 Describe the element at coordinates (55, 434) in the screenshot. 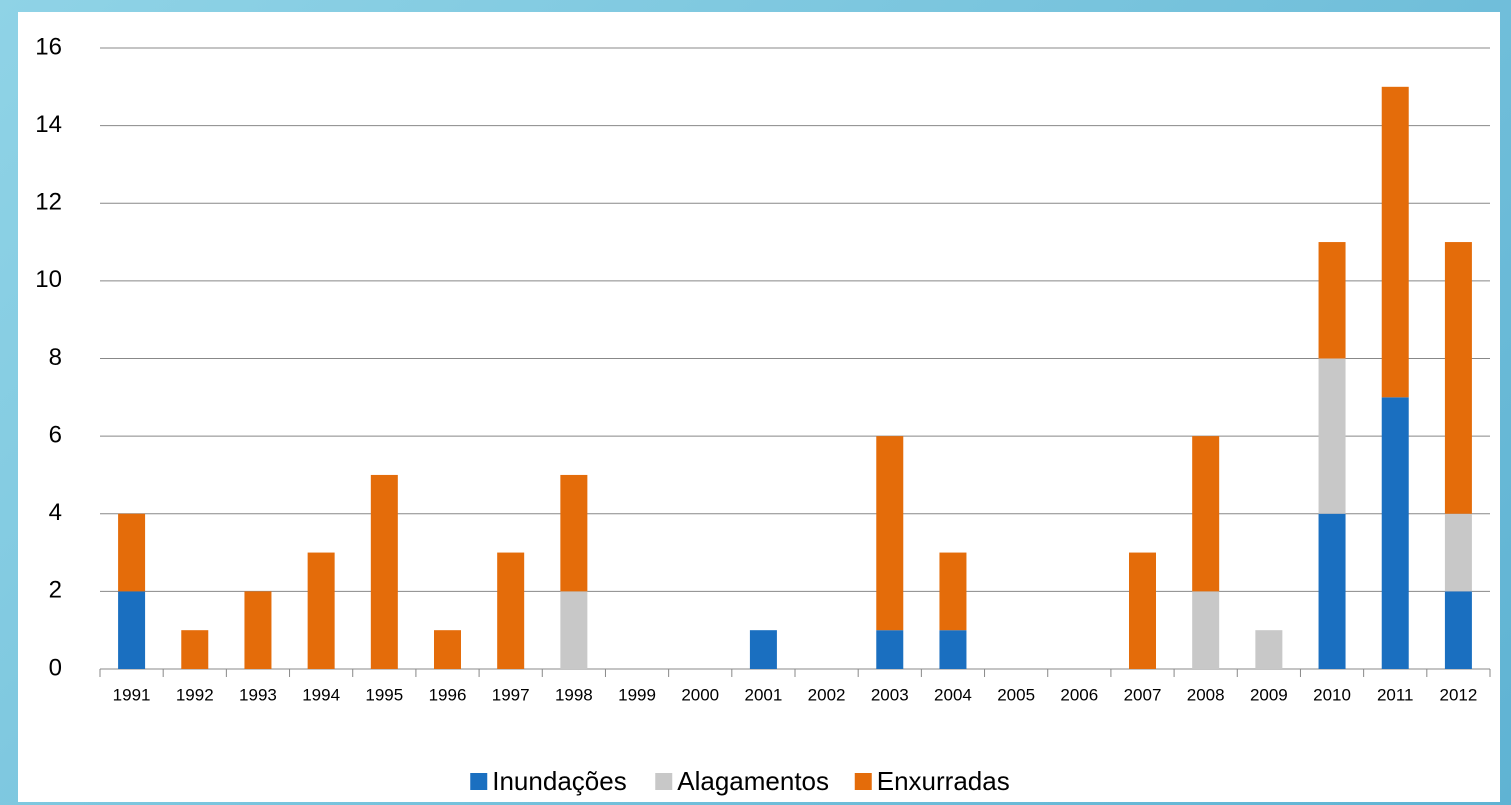

I see `y-tick-label: 6` at that location.